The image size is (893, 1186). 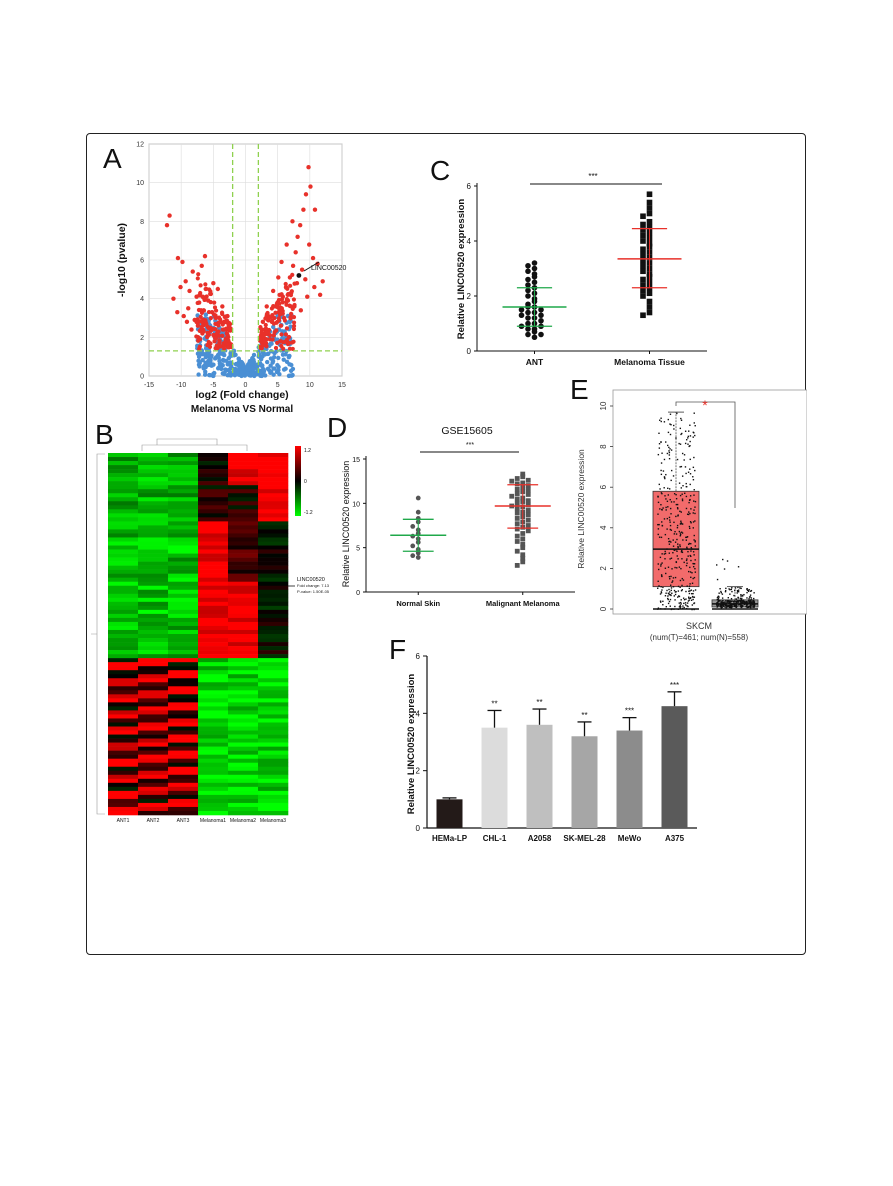 What do you see at coordinates (603, 568) in the screenshot?
I see `panel-e-ytick-label: 2` at bounding box center [603, 568].